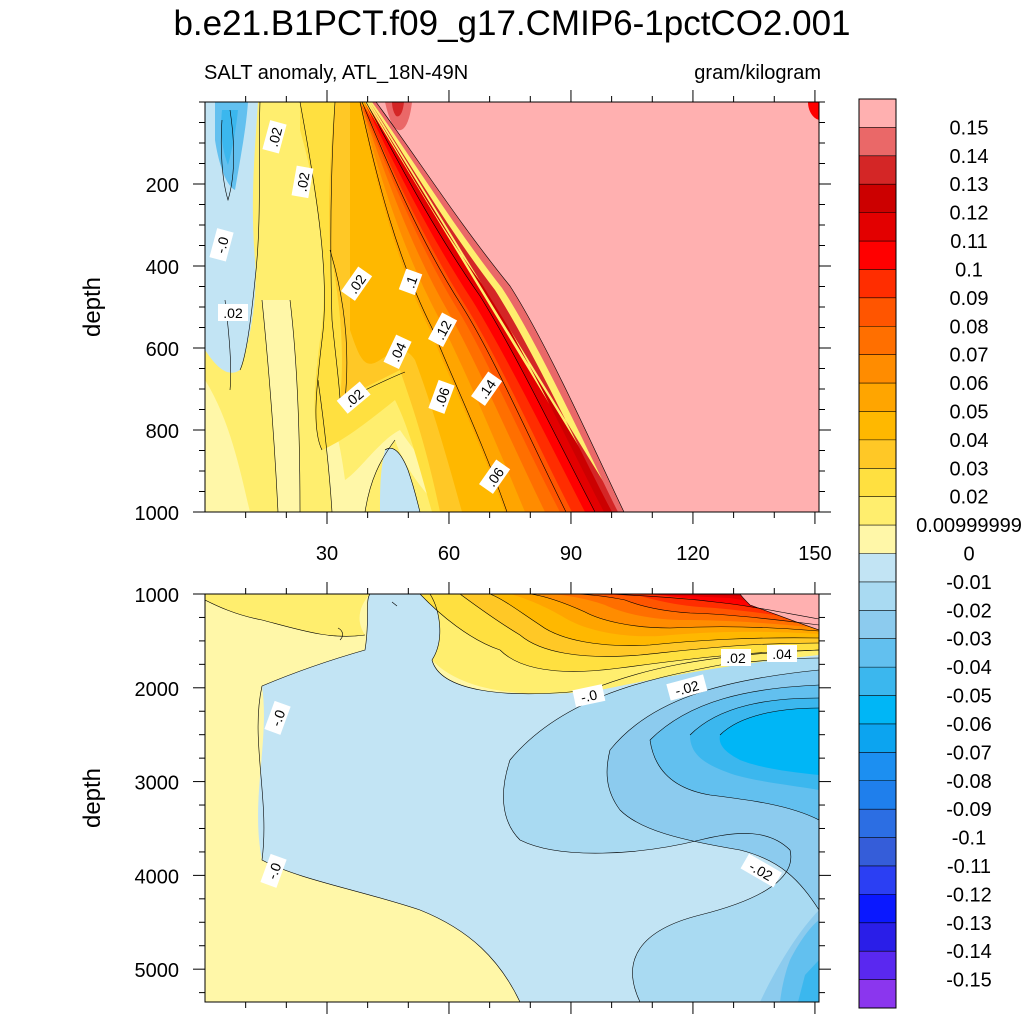 The height and width of the screenshot is (1024, 1024). Describe the element at coordinates (157, 690) in the screenshot. I see `y-tick-label: 2000` at that location.